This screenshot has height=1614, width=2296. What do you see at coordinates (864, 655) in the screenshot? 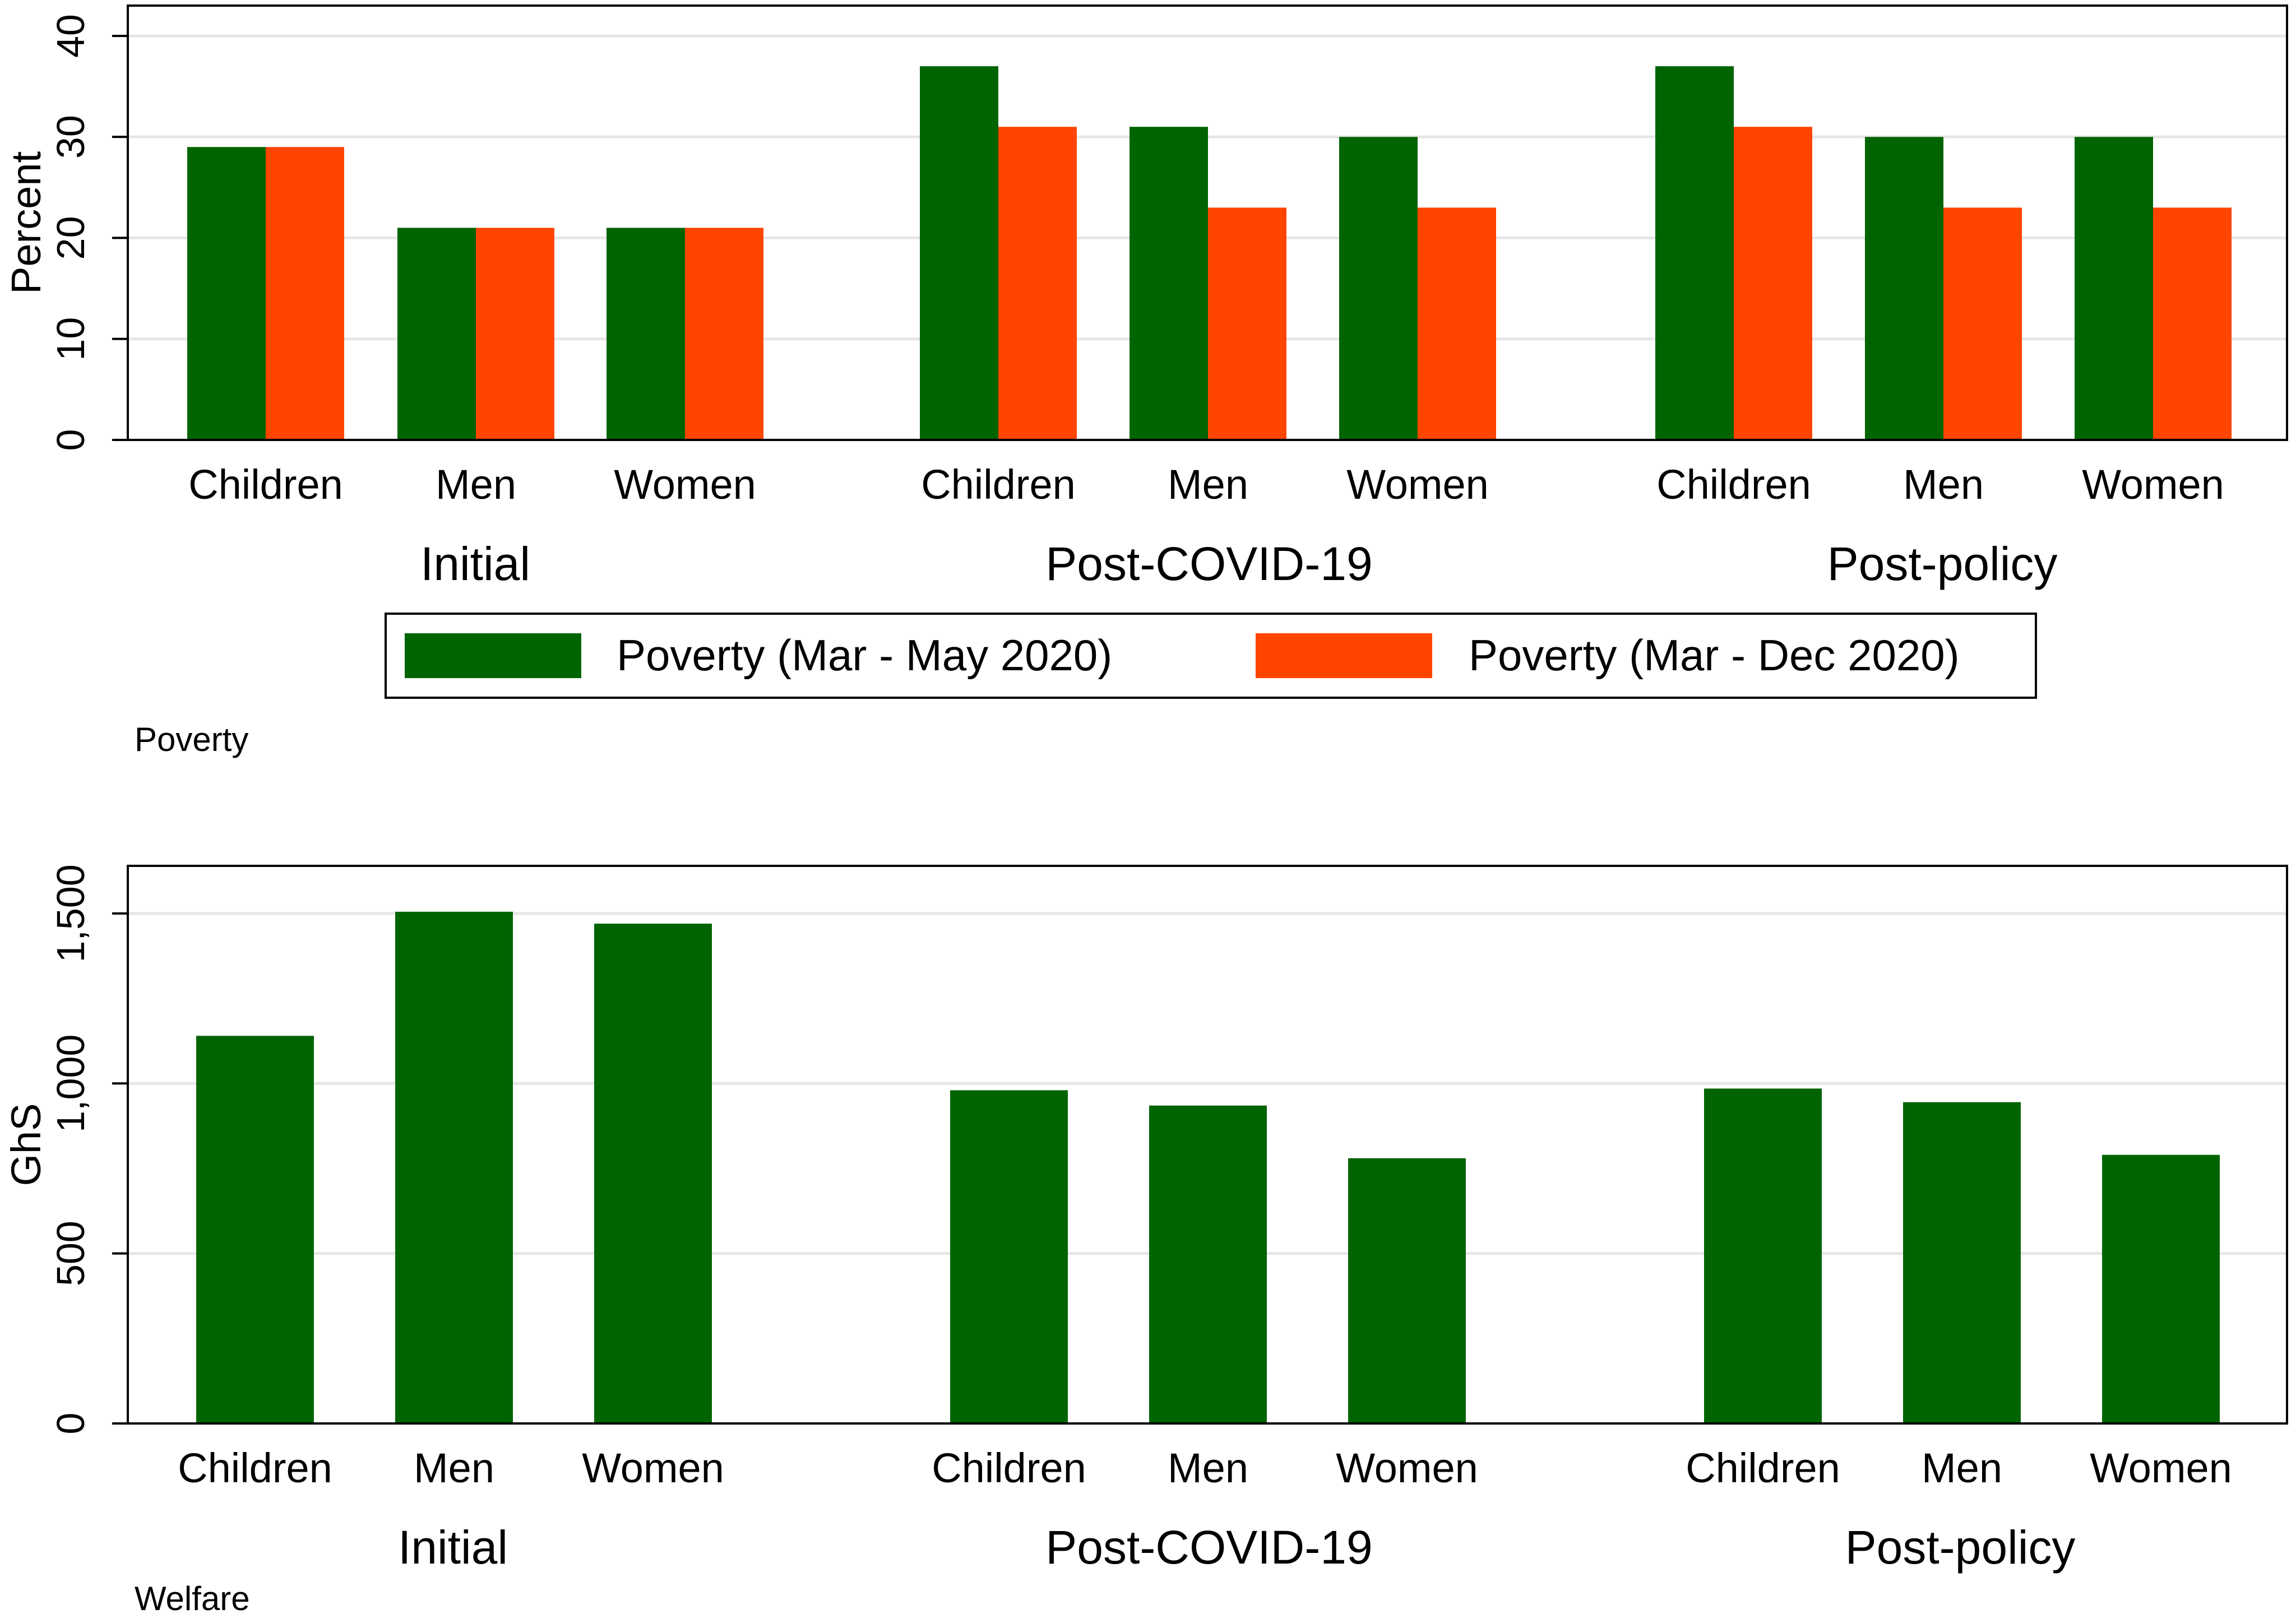
I see `legend-label: Poverty (Mar - May 2020)` at bounding box center [864, 655].